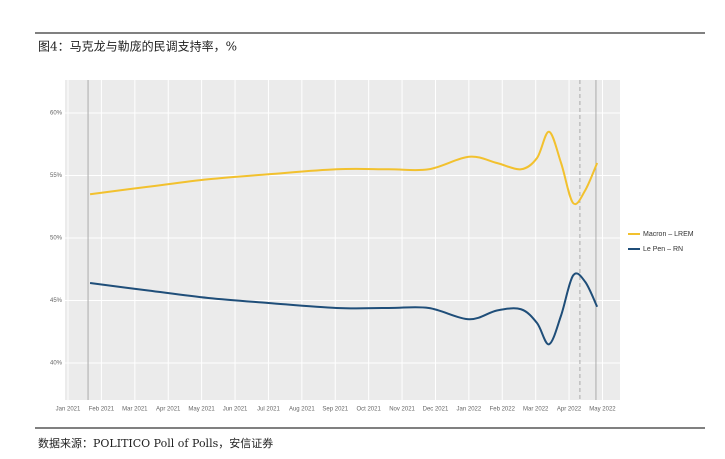 This screenshot has width=725, height=459. What do you see at coordinates (56, 239) in the screenshot?
I see `y-tick-label: 50%` at bounding box center [56, 239].